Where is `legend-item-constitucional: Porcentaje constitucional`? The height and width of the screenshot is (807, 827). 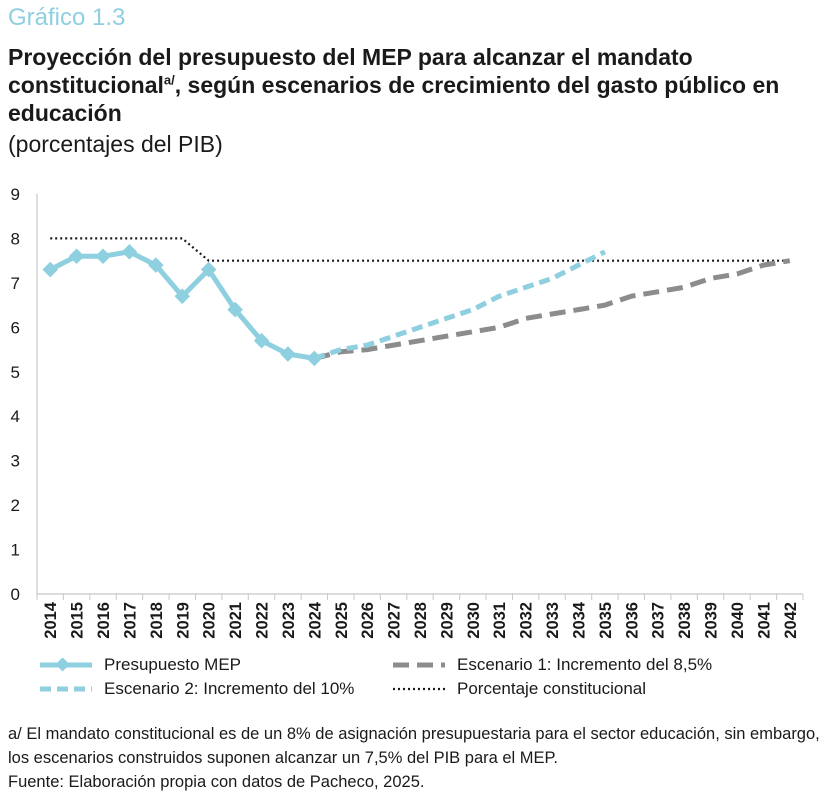 legend-item-constitucional: Porcentaje constitucional is located at coordinates (518, 689).